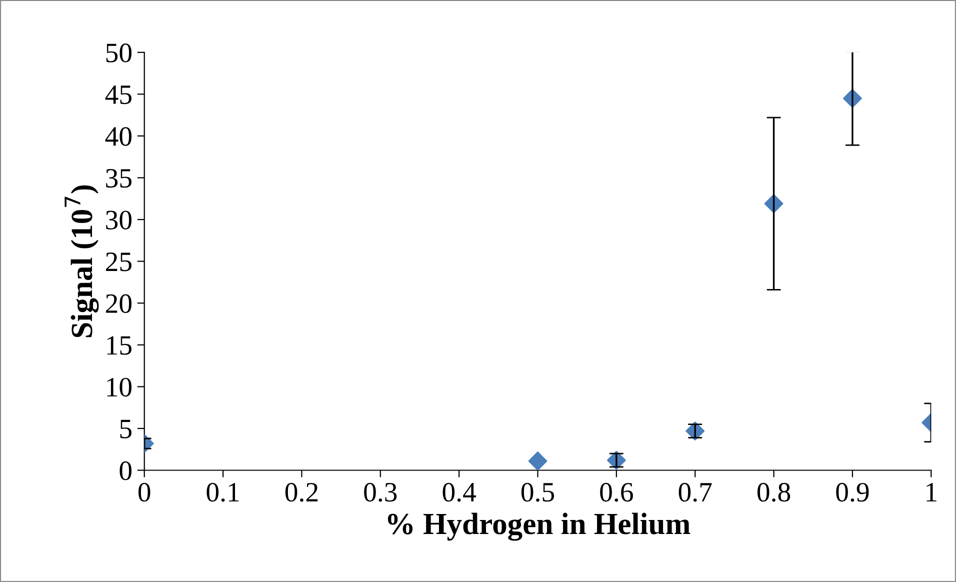  Describe the element at coordinates (119, 178) in the screenshot. I see `y-tick-label: 35` at that location.